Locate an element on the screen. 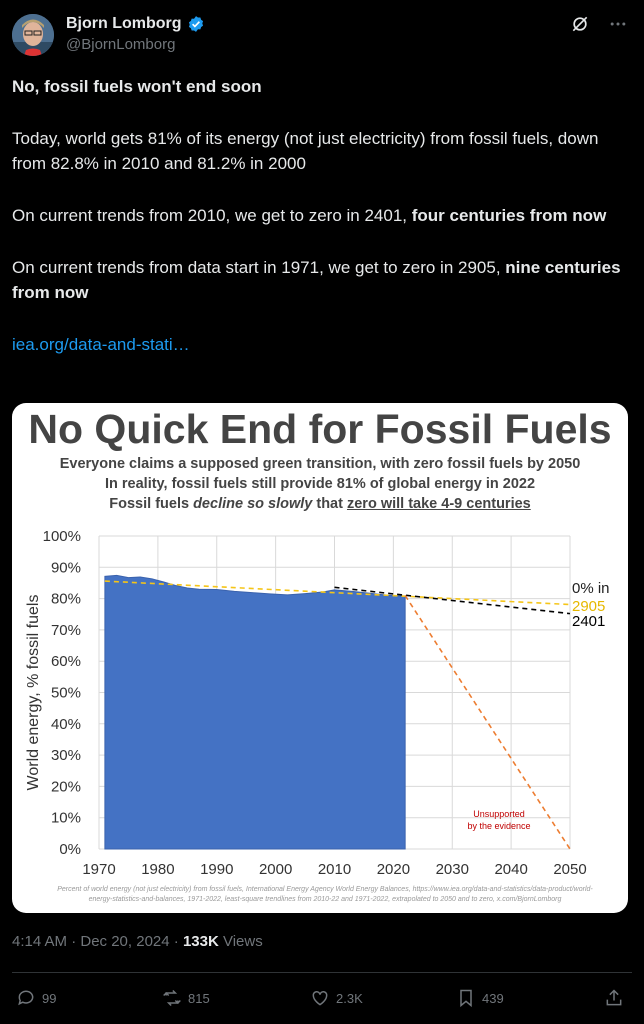 The image size is (644, 1024). repost-button: 815 is located at coordinates (186, 998).